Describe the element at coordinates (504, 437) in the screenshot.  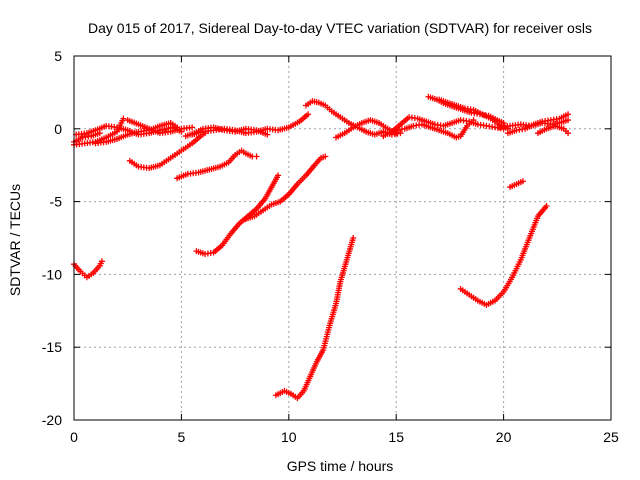
I see `x-tick-label: 20` at that location.